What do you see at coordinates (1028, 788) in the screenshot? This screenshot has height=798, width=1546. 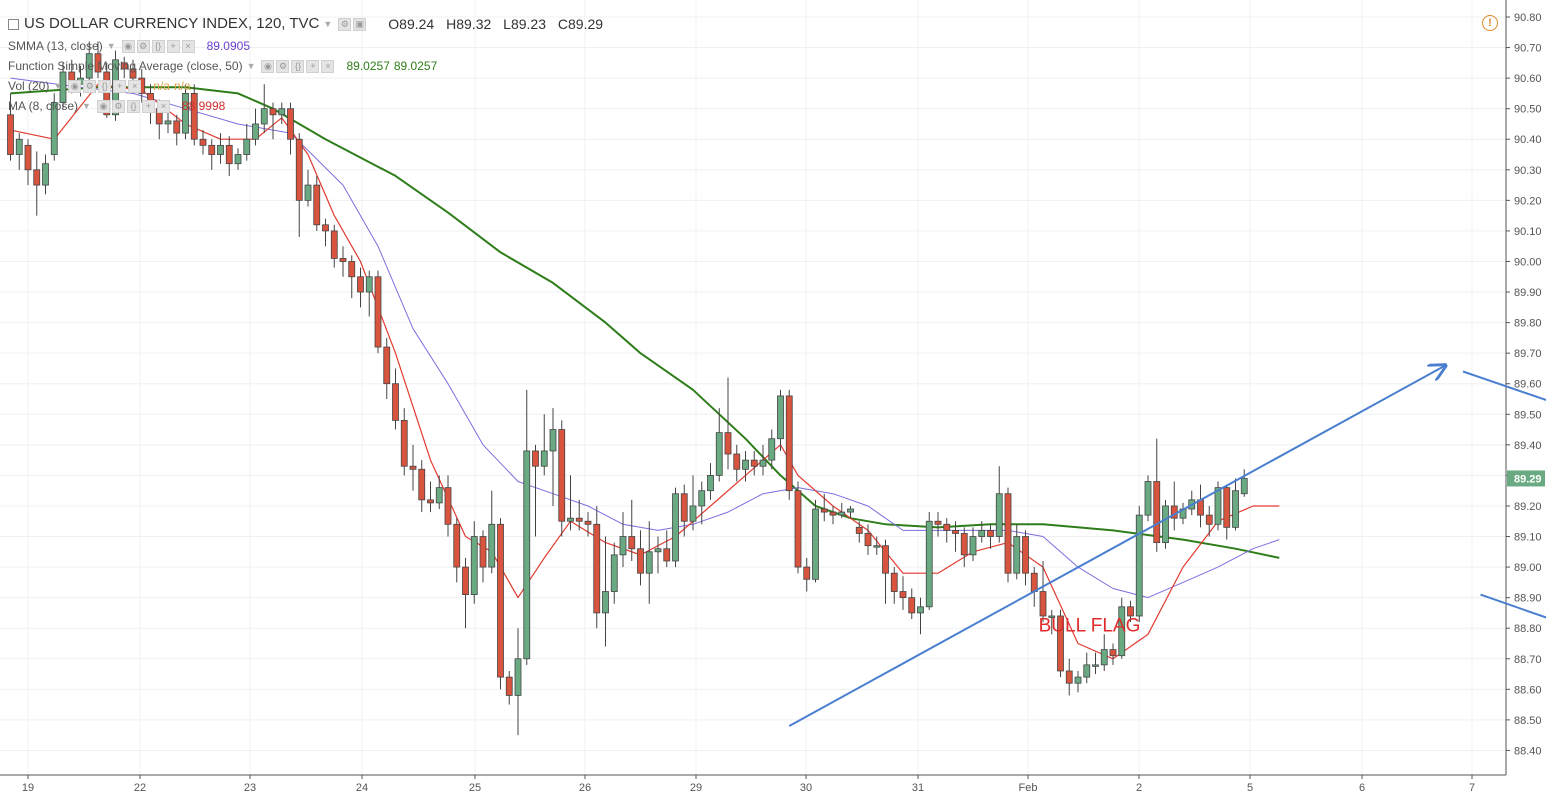 I see `time-tick-label: Feb` at bounding box center [1028, 788].